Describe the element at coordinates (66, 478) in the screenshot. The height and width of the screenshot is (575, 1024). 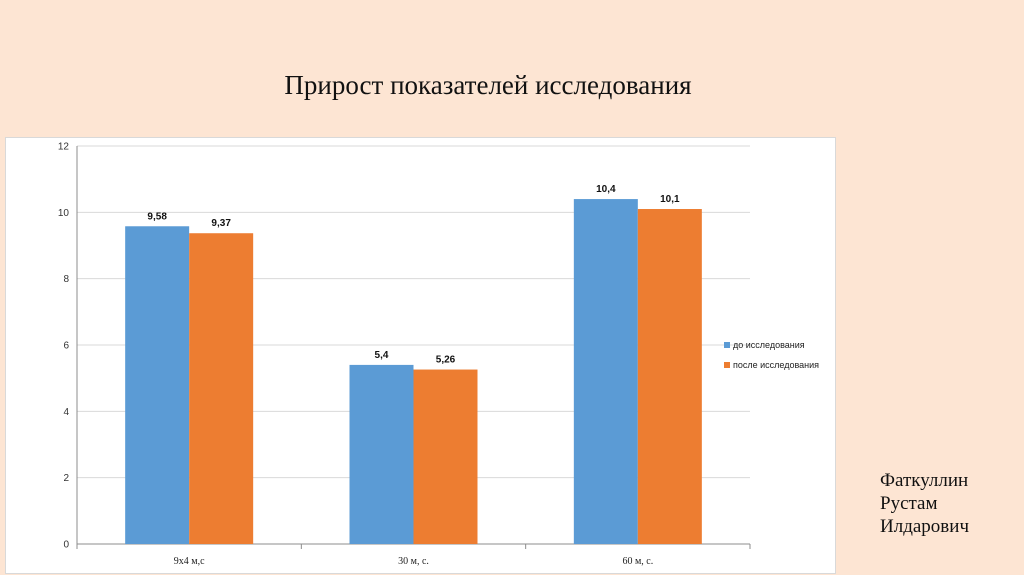
I see `y-tick-label: 2` at that location.